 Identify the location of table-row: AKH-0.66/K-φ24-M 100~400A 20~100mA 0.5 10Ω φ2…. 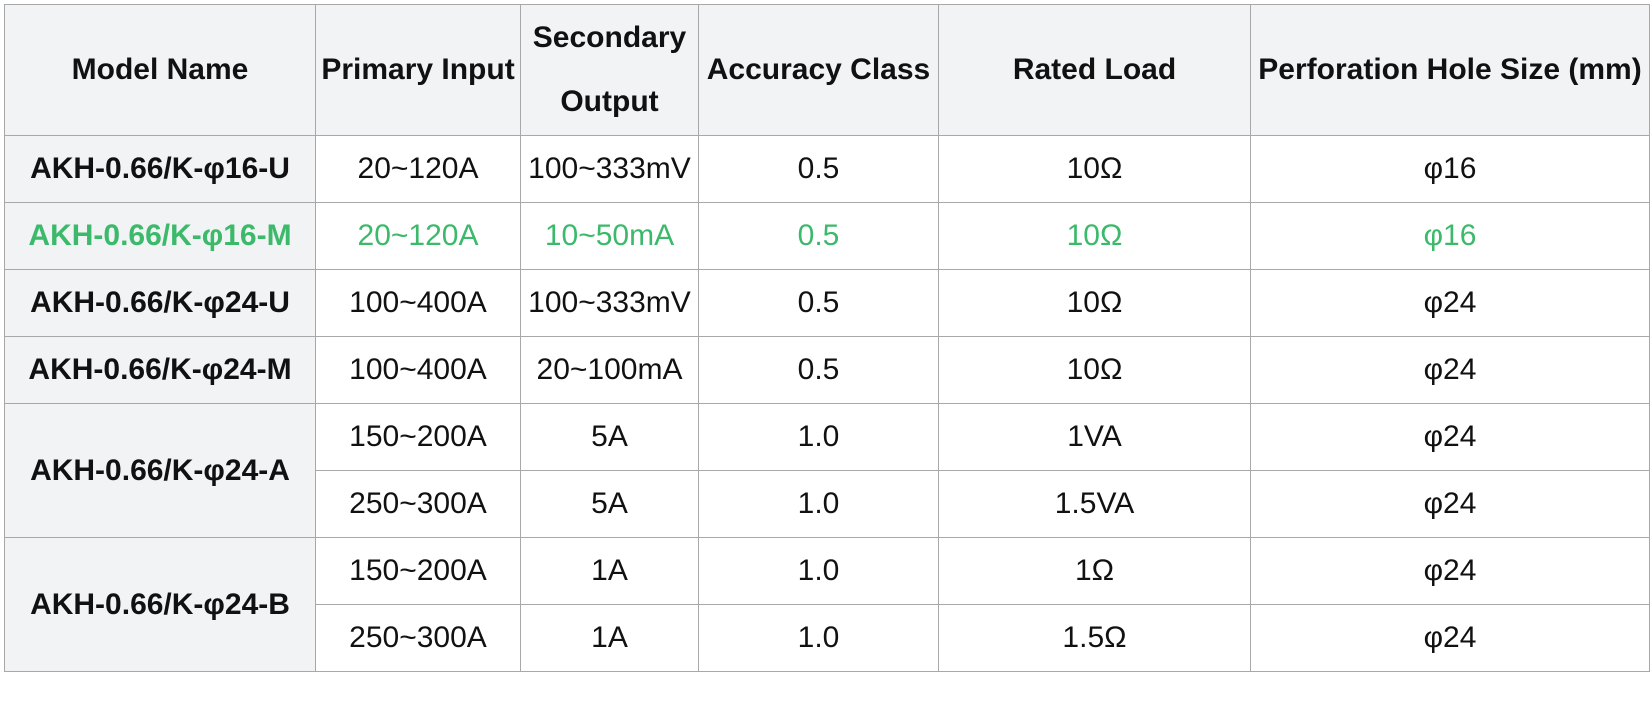
(827, 370).